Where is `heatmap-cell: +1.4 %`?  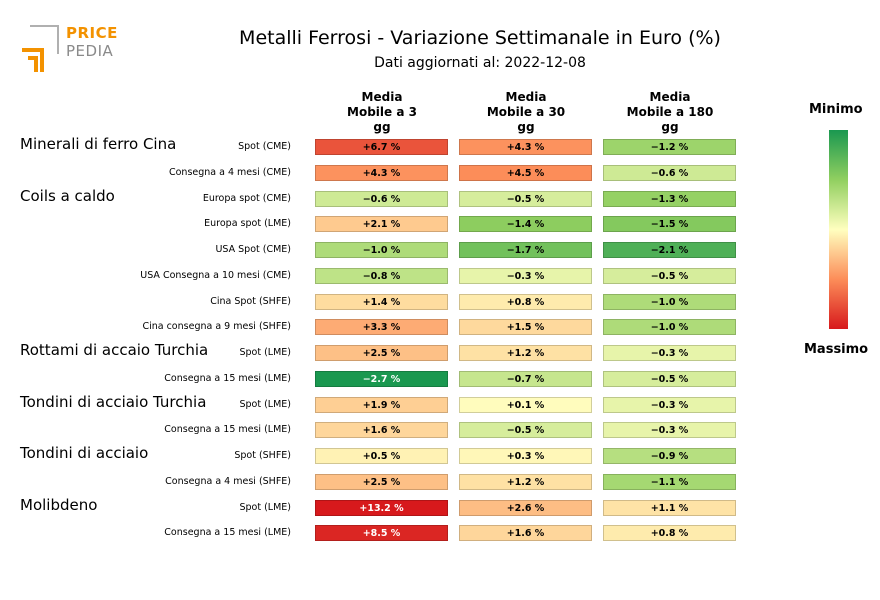 heatmap-cell: +1.4 % is located at coordinates (381, 301).